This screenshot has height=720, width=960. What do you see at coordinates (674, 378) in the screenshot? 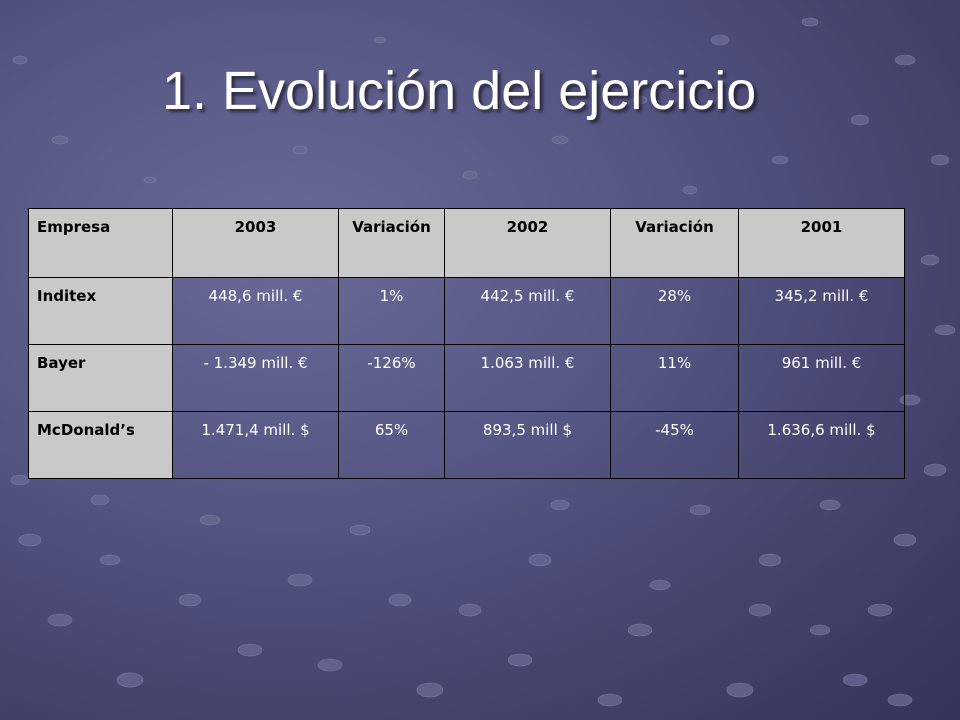
I see `variation-2002-cell: 11%` at bounding box center [674, 378].